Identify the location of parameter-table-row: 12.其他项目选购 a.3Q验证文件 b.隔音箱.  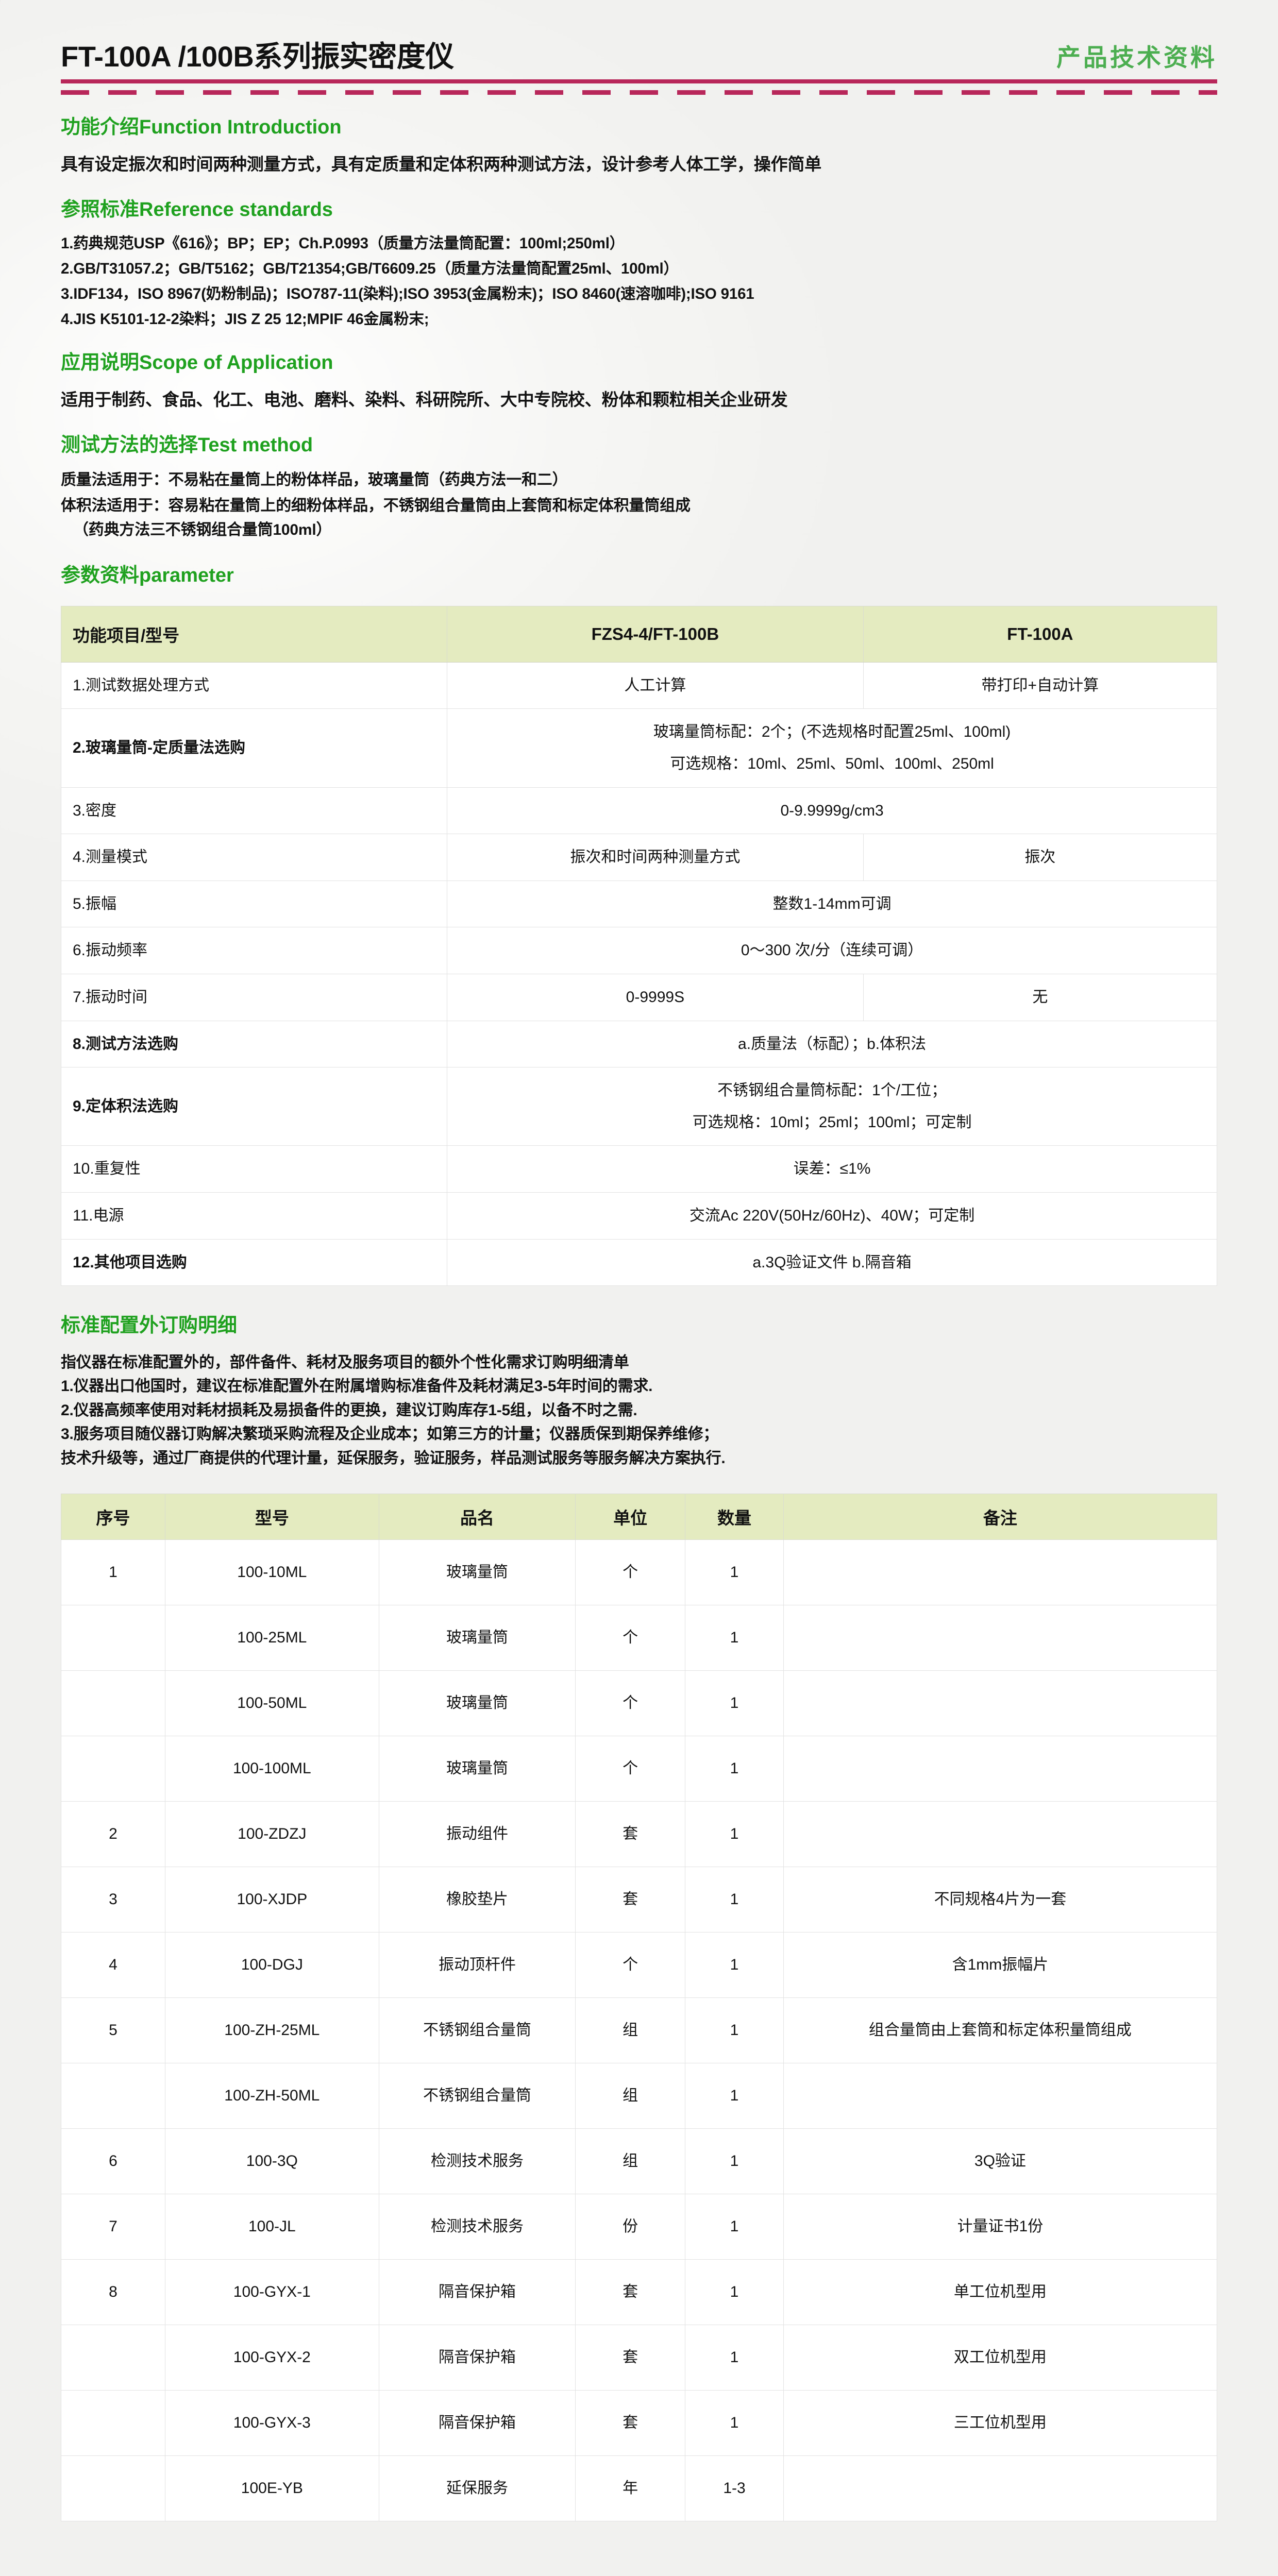
(639, 1262).